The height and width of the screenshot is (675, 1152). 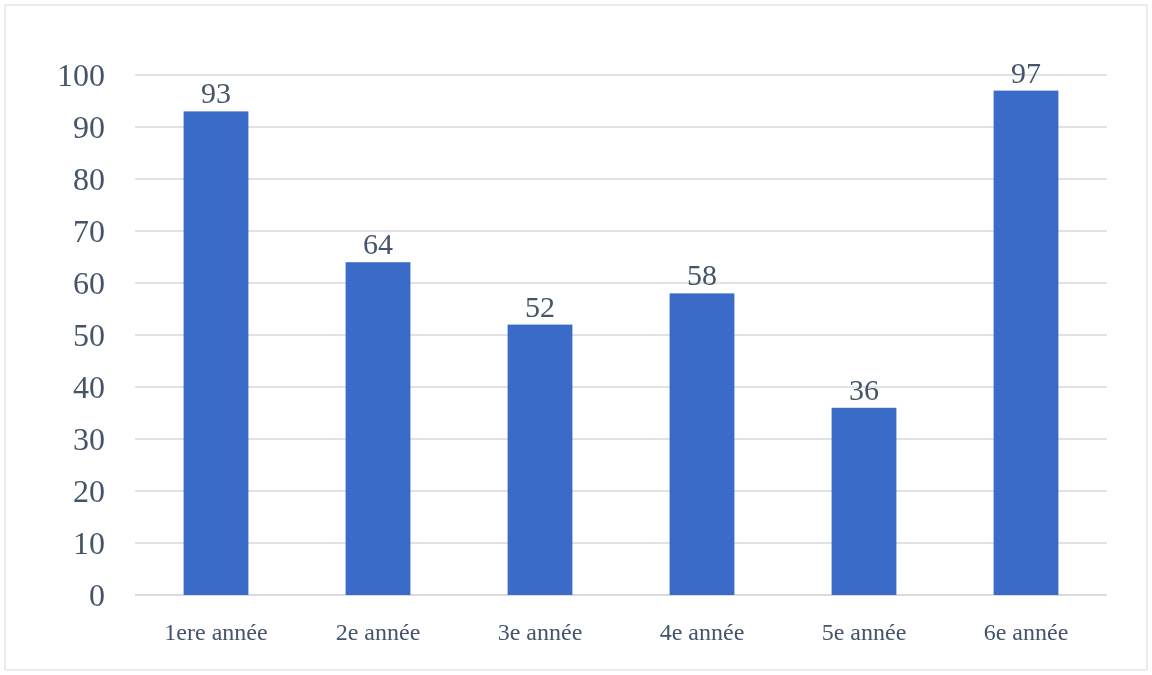 What do you see at coordinates (89, 283) in the screenshot?
I see `y-tick-label: 60` at bounding box center [89, 283].